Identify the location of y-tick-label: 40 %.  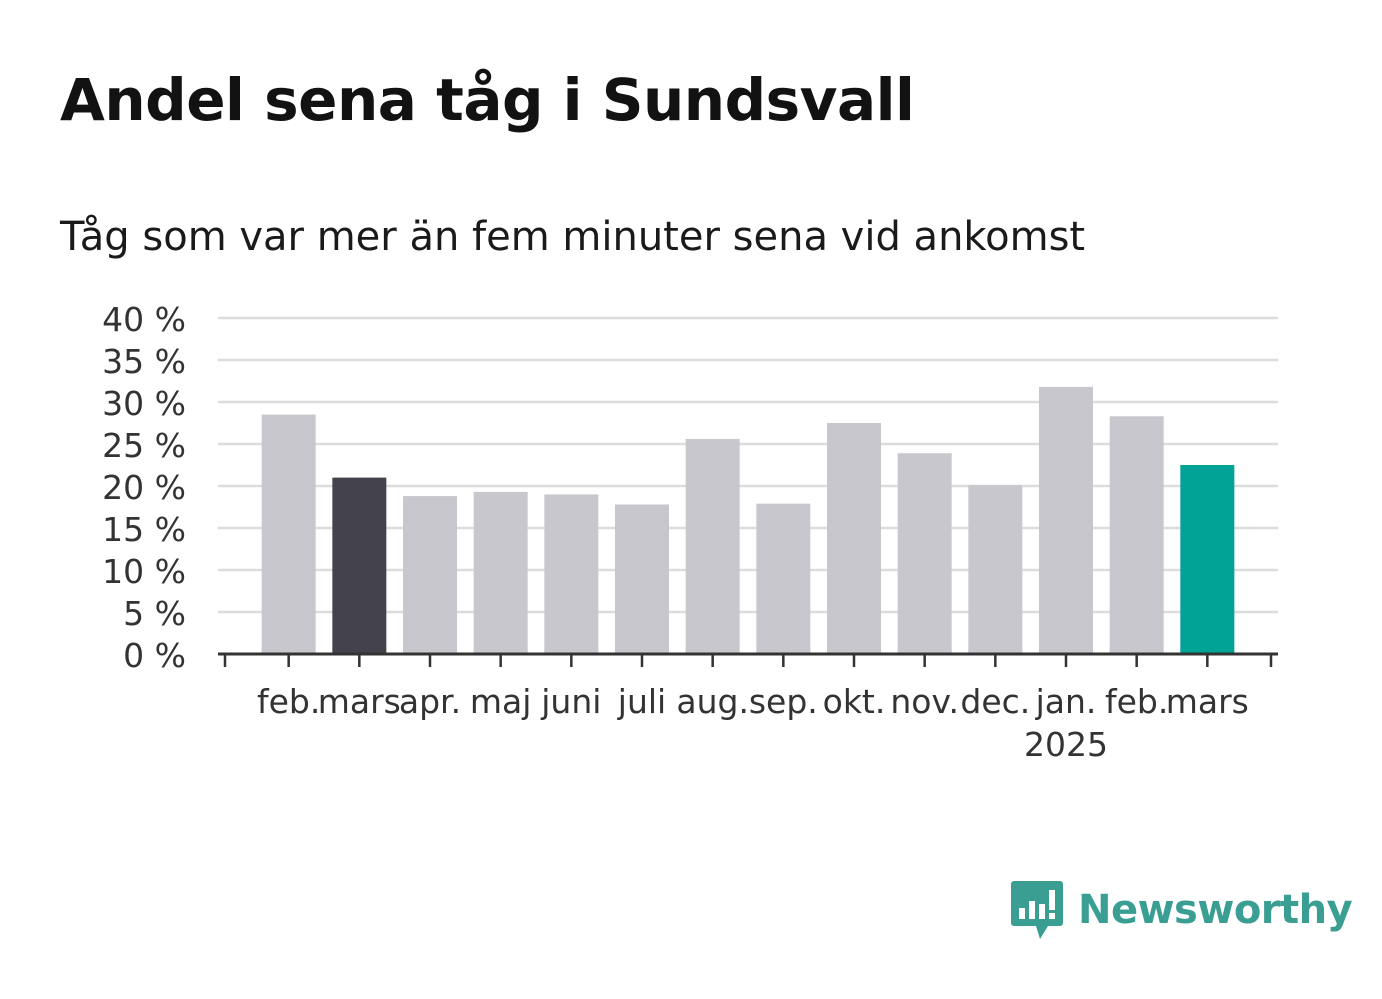
(144, 319).